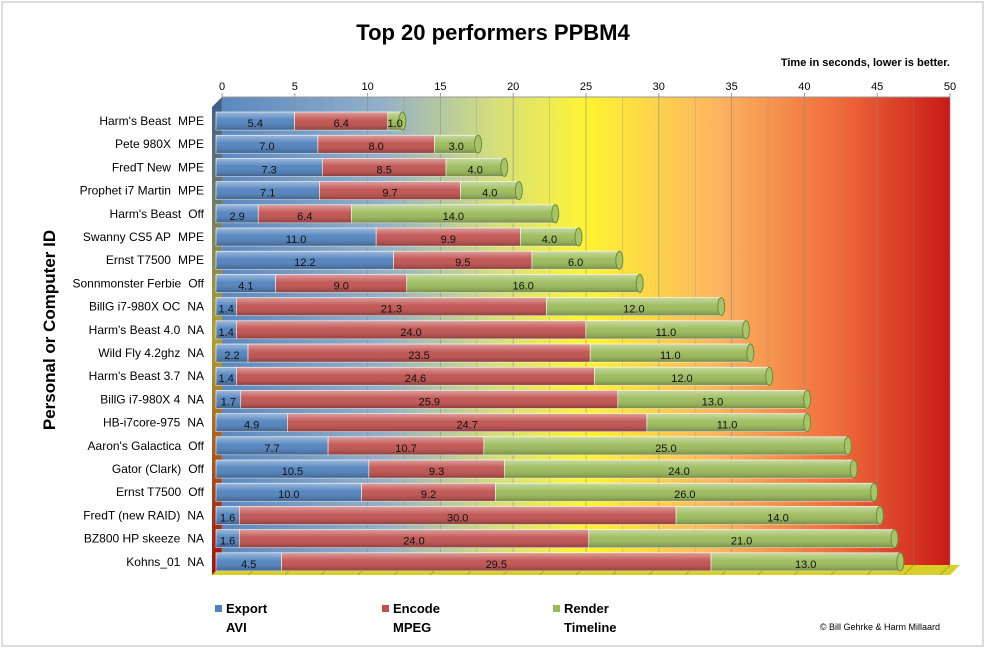 This screenshot has width=986, height=654. Describe the element at coordinates (491, 539) in the screenshot. I see `bar-row: NA BZ800 HP skeeze 1.6 24.0 21.0` at that location.